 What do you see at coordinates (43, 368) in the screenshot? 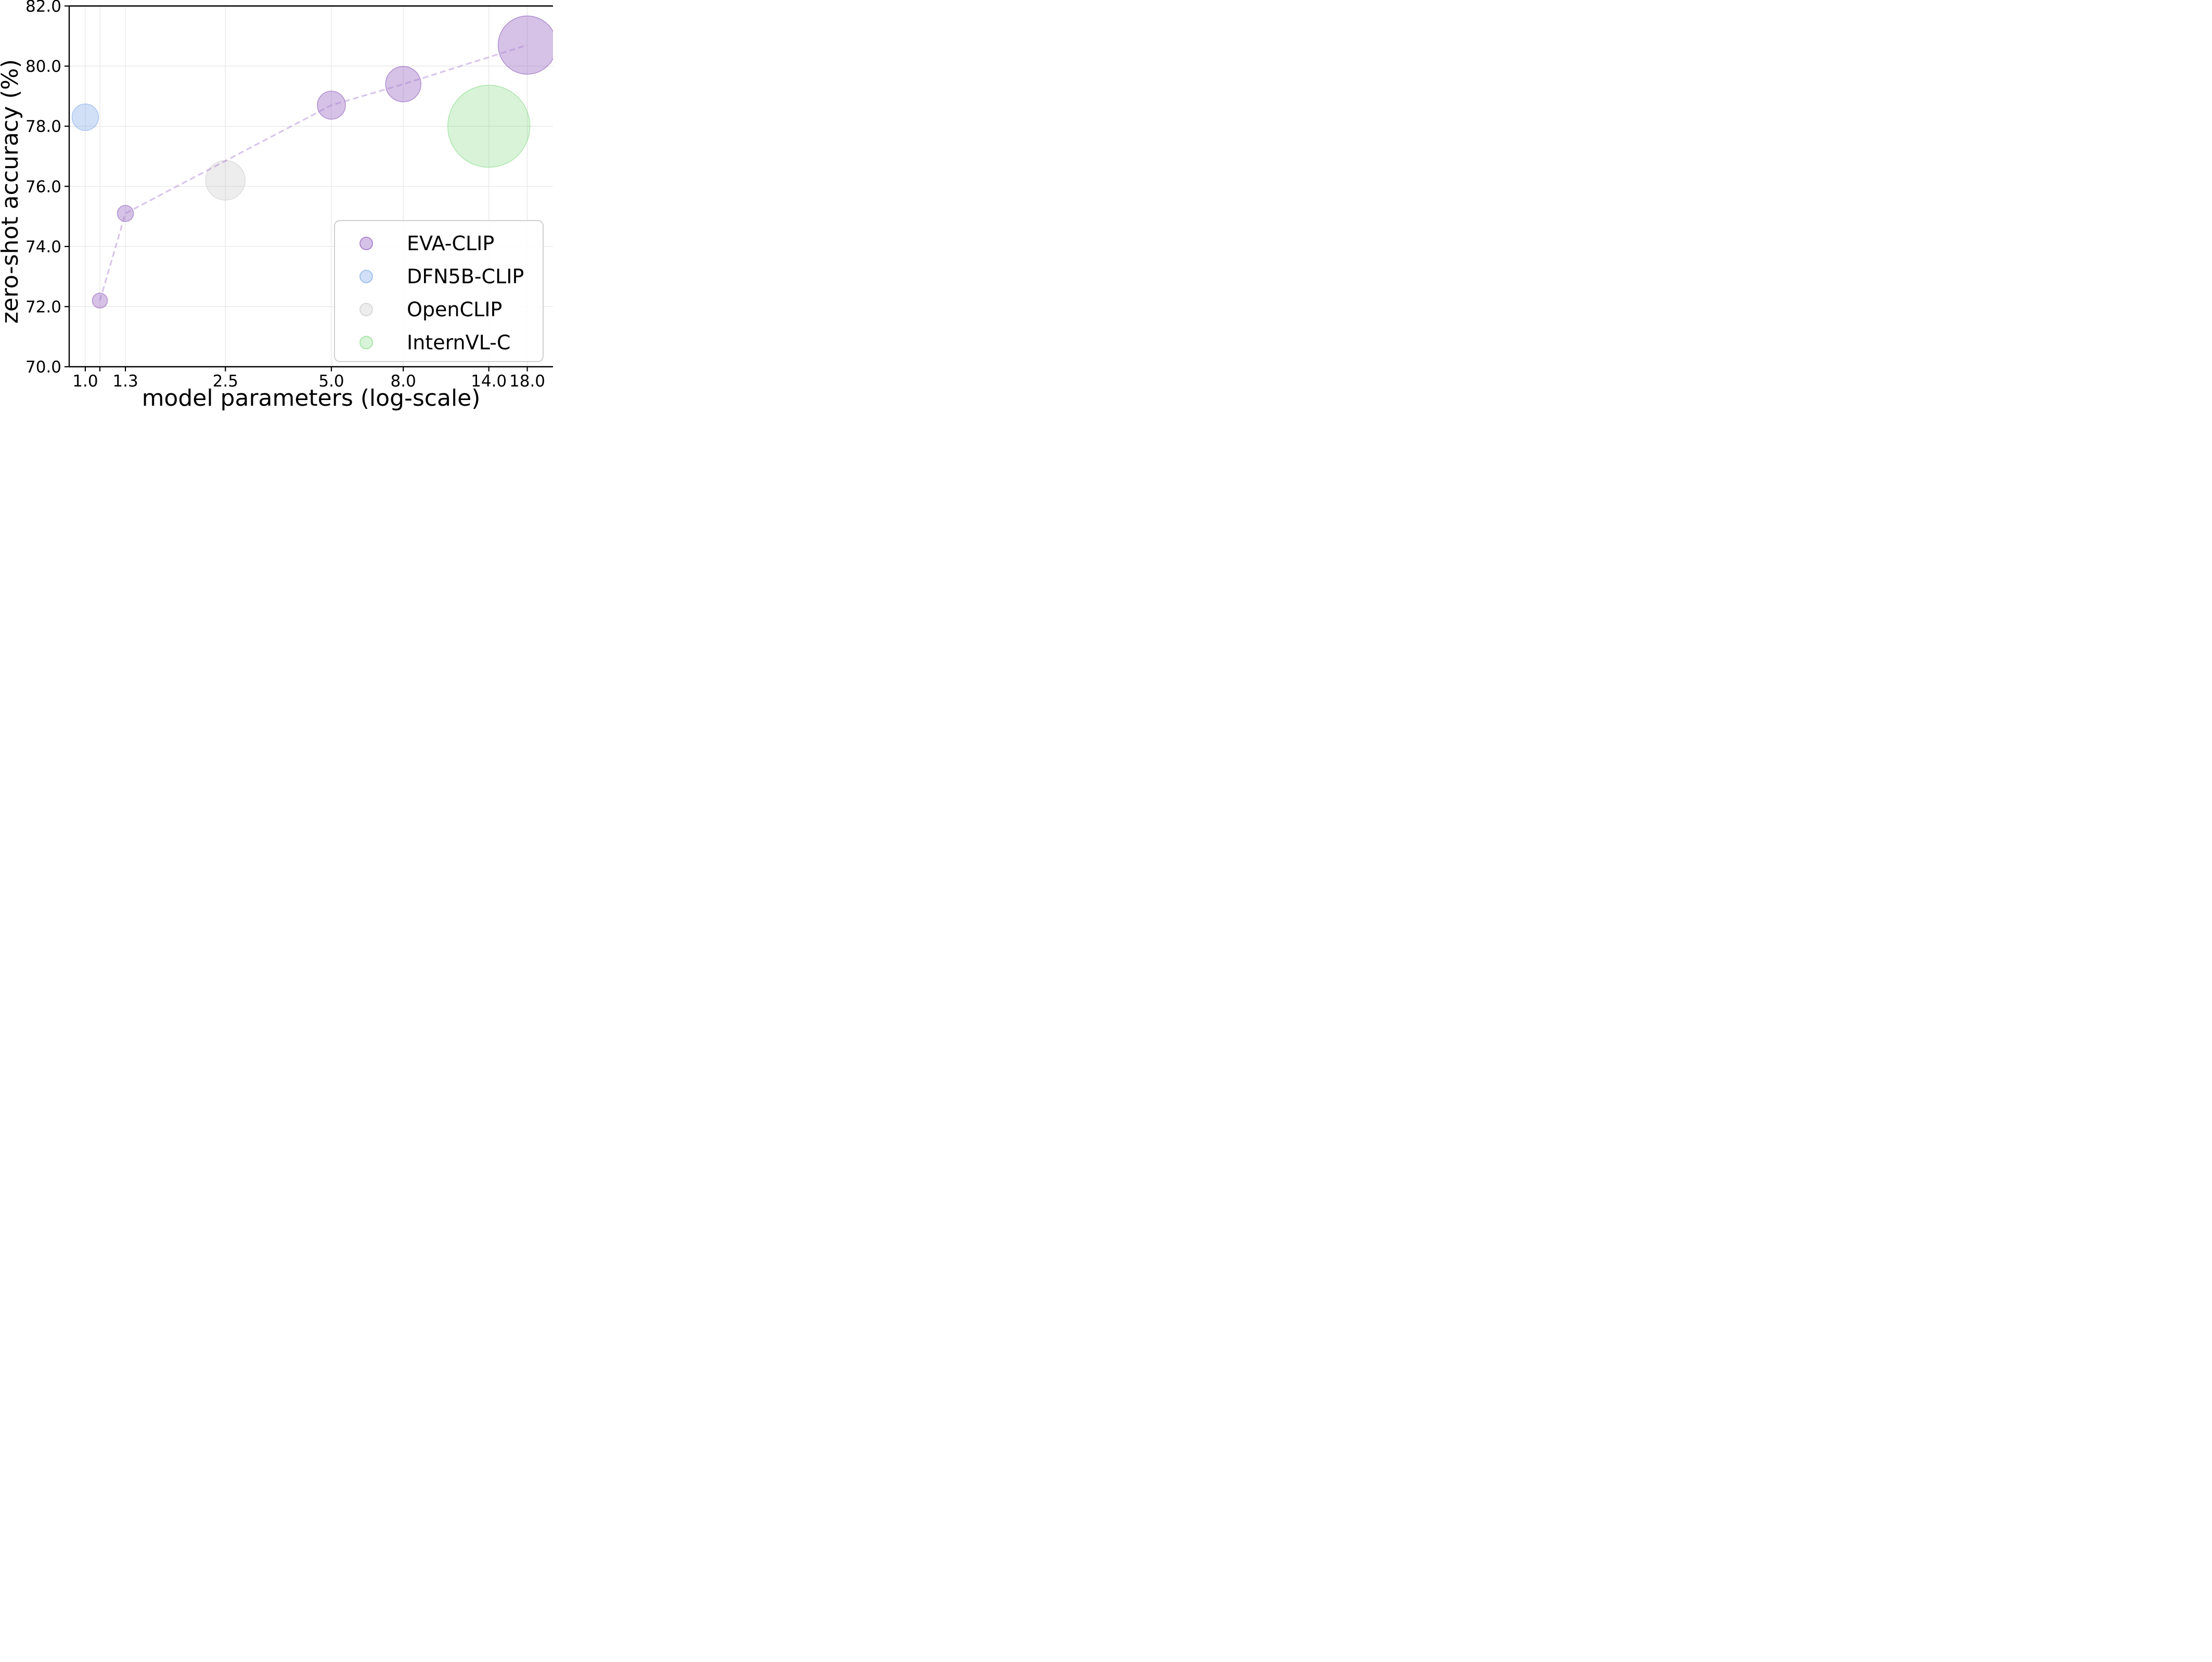
I see `y-tick-label-70.0: 70.0` at bounding box center [43, 368].